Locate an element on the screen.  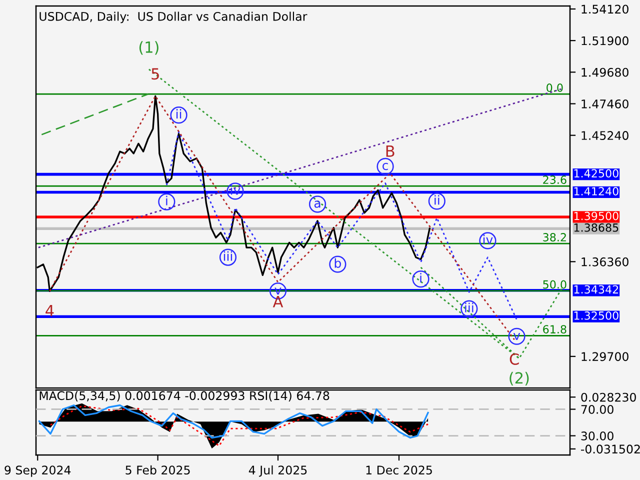
annotation: (1) is located at coordinates (148, 48).